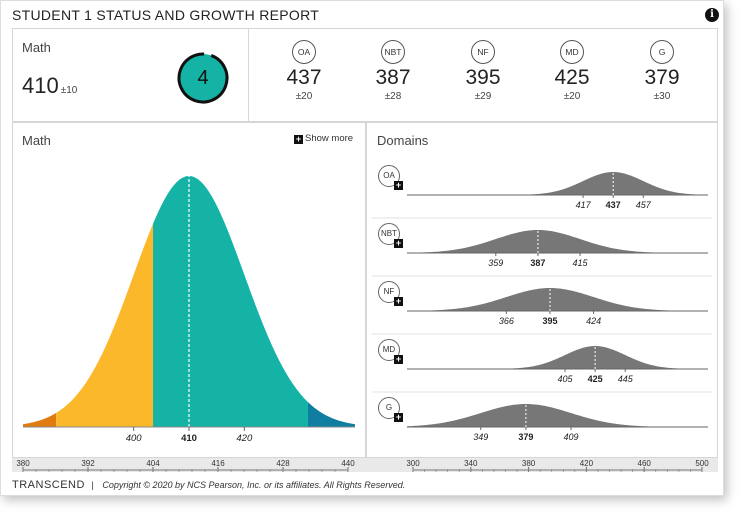  I want to click on domain-marker-label: 387, so click(537, 263).